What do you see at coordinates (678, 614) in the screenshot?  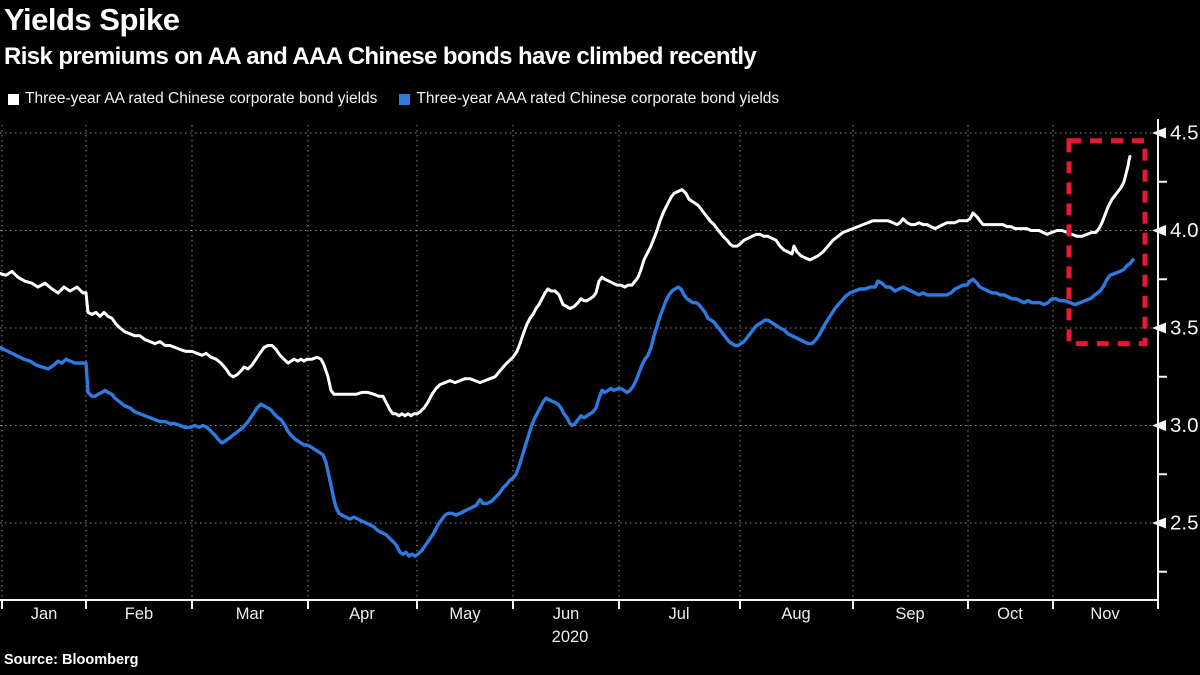 I see `svg-text: Jul` at bounding box center [678, 614].